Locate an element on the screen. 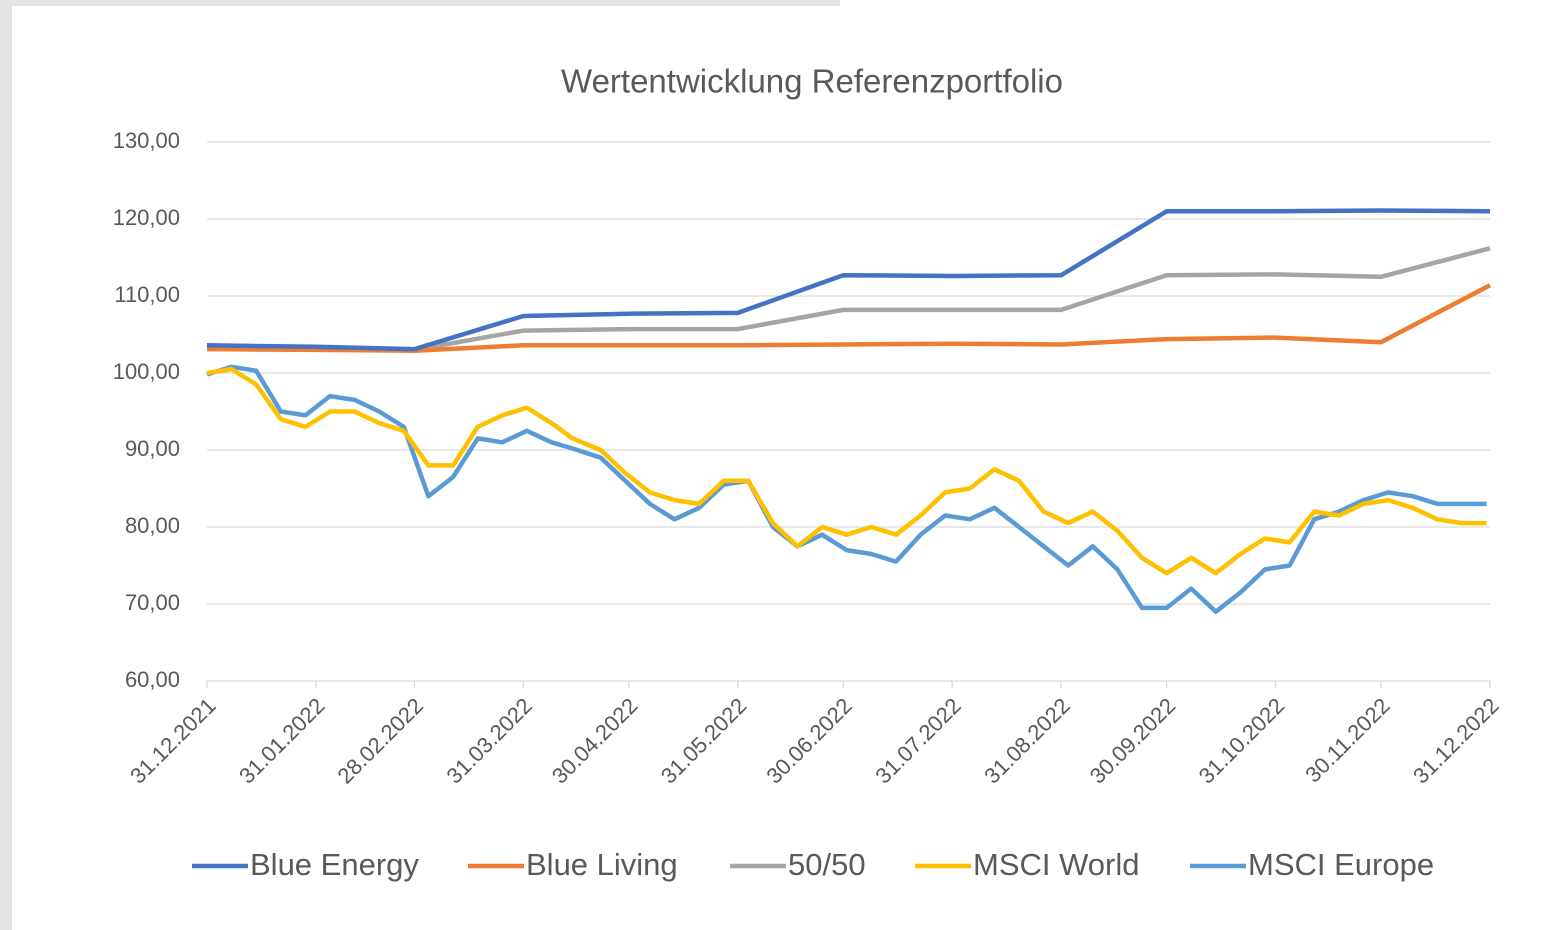 This screenshot has height=930, width=1563. x-tick-label: 31.12.2021 is located at coordinates (173, 741).